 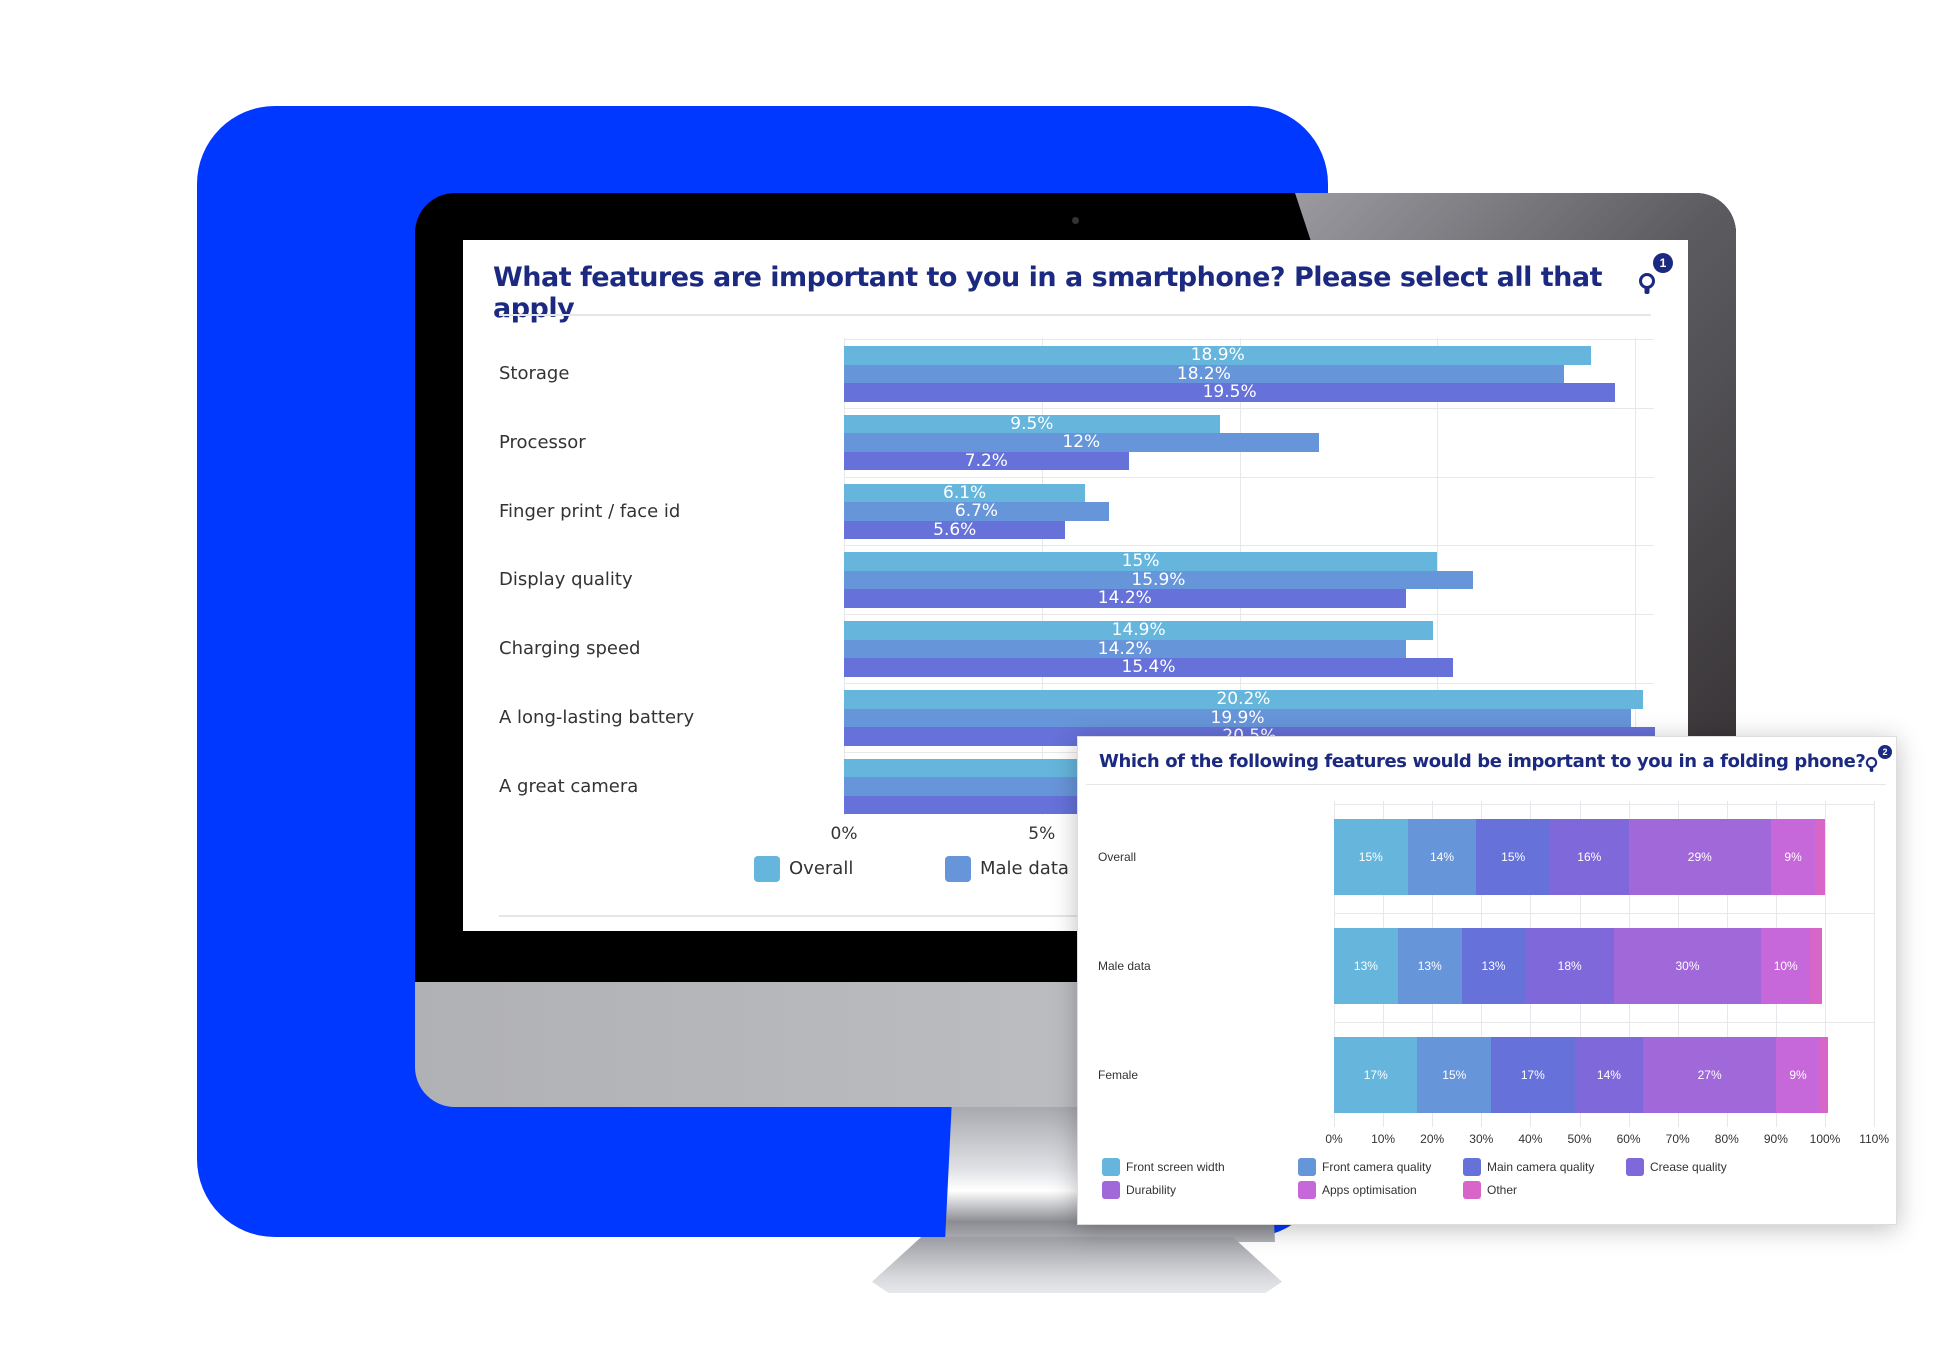 I want to click on segment-apps-optimisation: 10%, so click(x=1786, y=966).